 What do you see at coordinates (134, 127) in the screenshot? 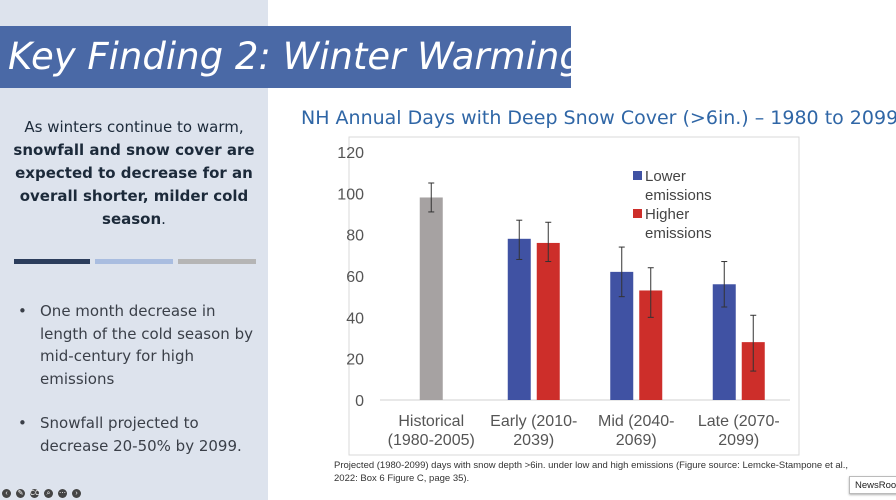
I see `intro-lead: As winters continue to warm,` at bounding box center [134, 127].